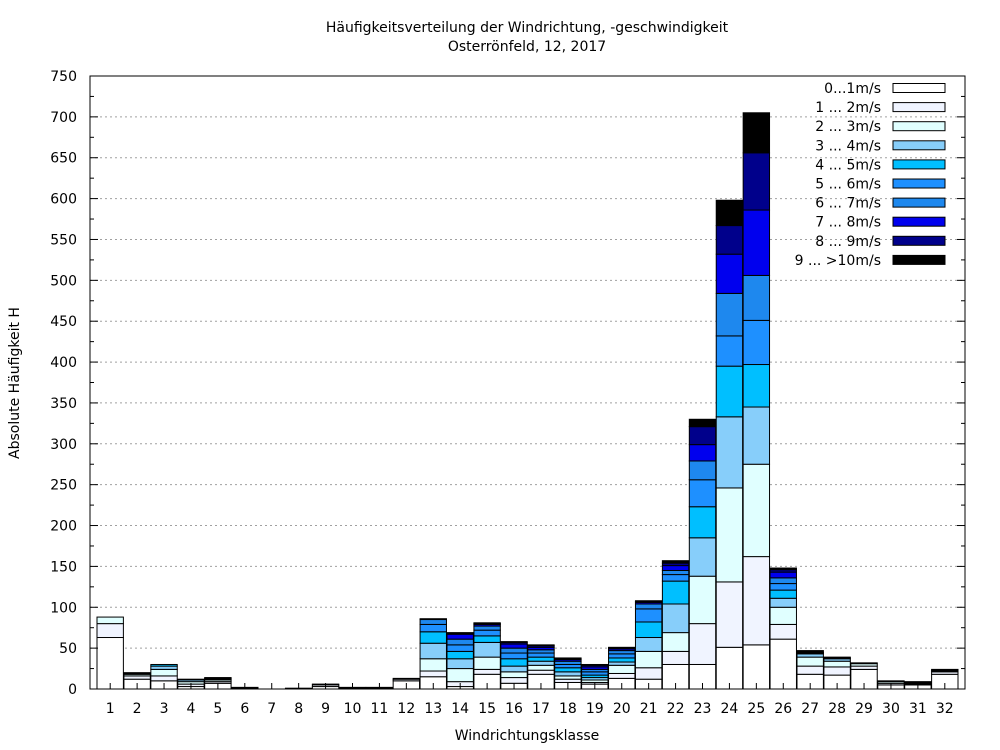  Describe the element at coordinates (595, 709) in the screenshot. I see `x-tick-label: 19` at that location.